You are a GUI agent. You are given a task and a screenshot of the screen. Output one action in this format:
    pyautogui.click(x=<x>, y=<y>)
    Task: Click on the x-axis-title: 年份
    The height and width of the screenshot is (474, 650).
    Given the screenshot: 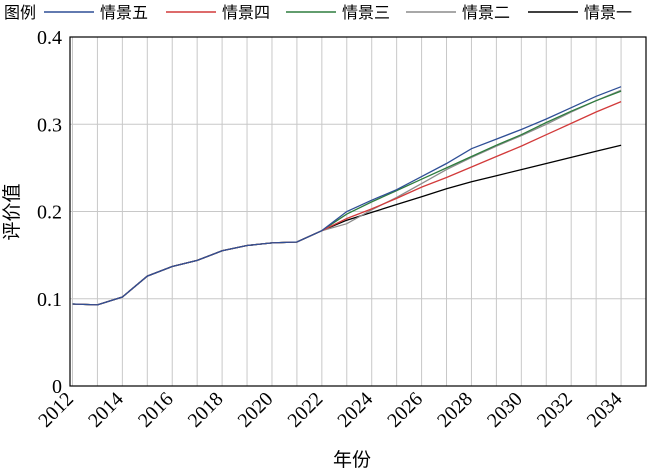 What is the action you would take?
    pyautogui.click(x=352, y=460)
    